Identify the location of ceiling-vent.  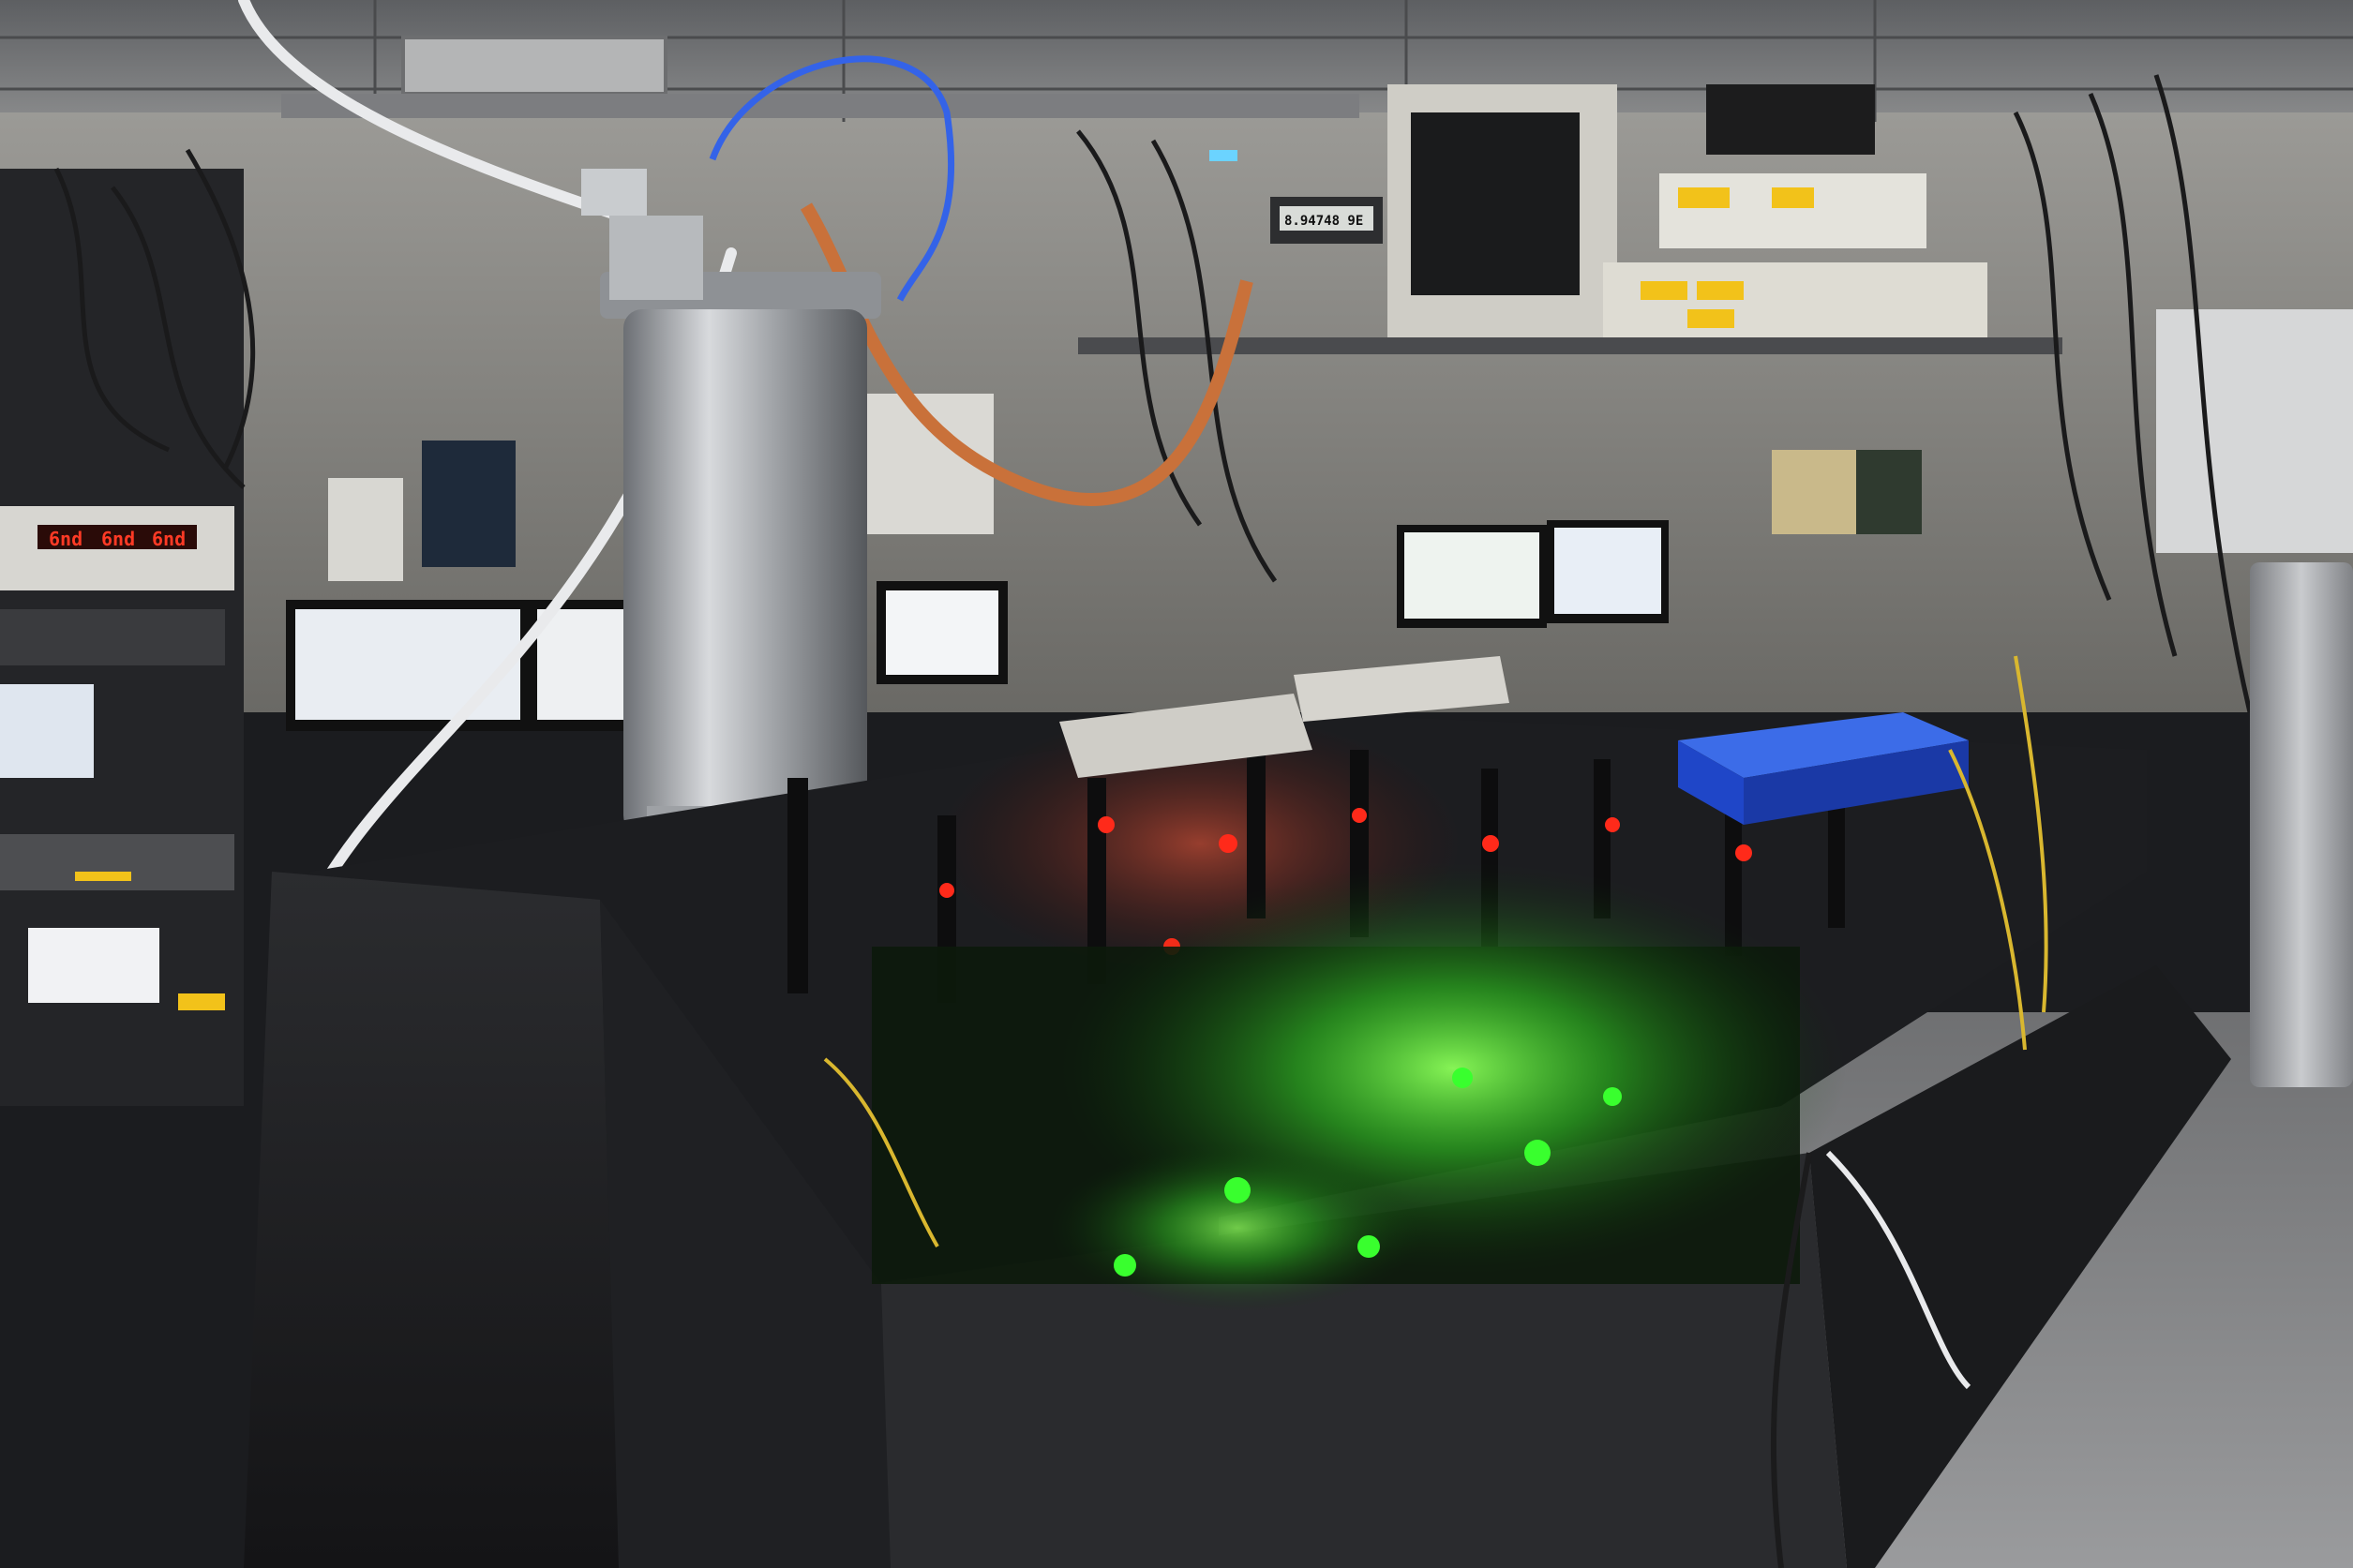
(534, 66).